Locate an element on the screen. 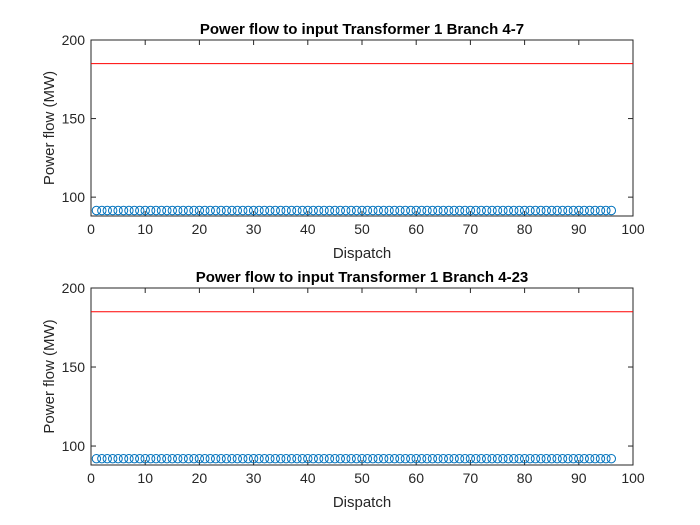 This screenshot has height=525, width=700. x-axis-label: Dispatch is located at coordinates (362, 502).